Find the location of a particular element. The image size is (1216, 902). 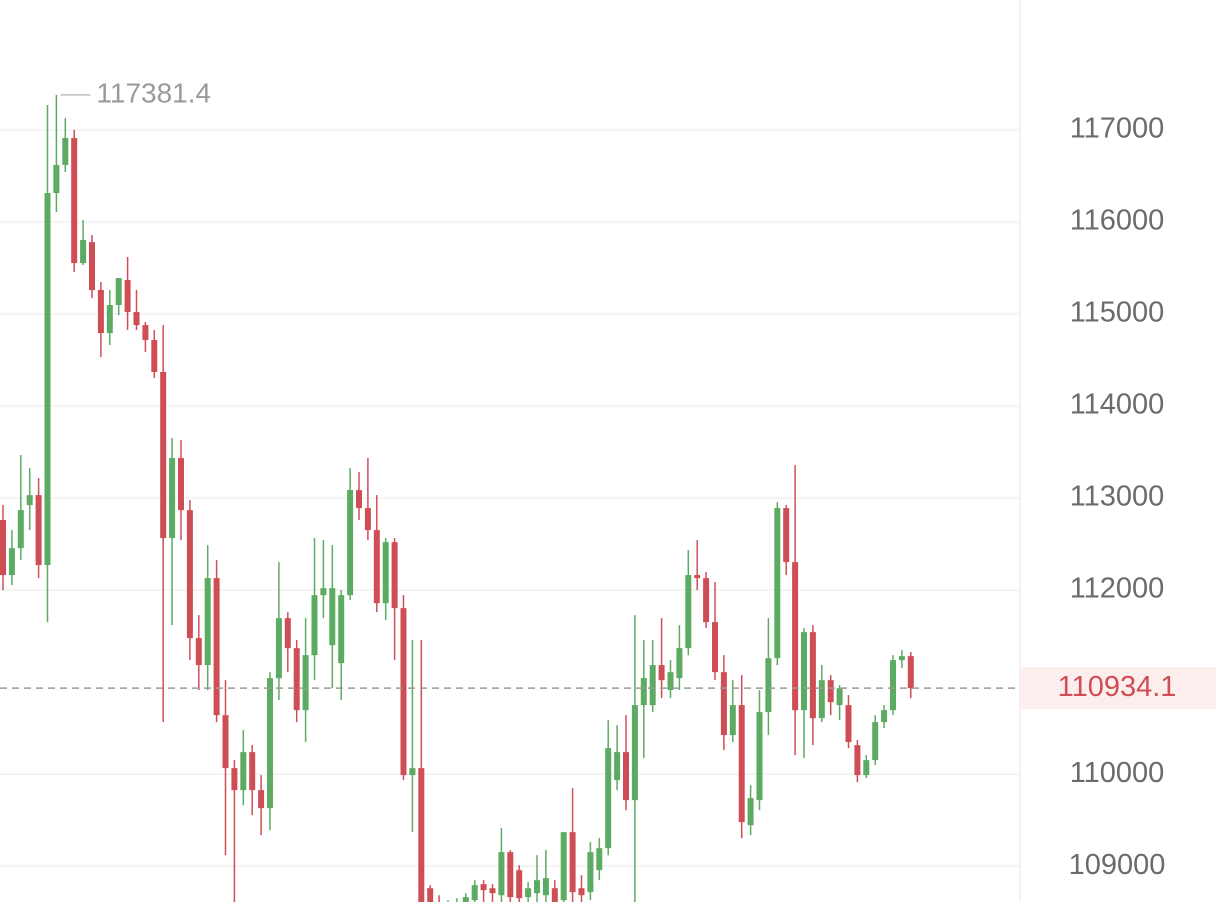

y-tick-label: 109000 is located at coordinates (1117, 865).